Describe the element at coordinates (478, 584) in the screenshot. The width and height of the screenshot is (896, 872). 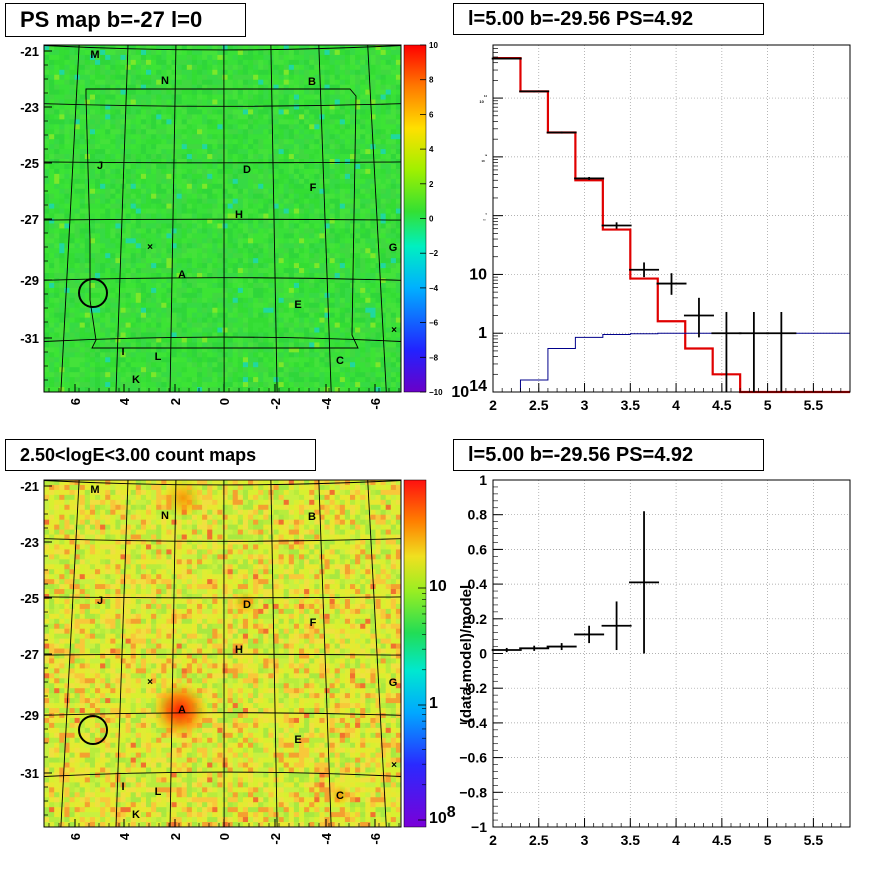
I see `residual-y-tick-label: 0.4` at that location.